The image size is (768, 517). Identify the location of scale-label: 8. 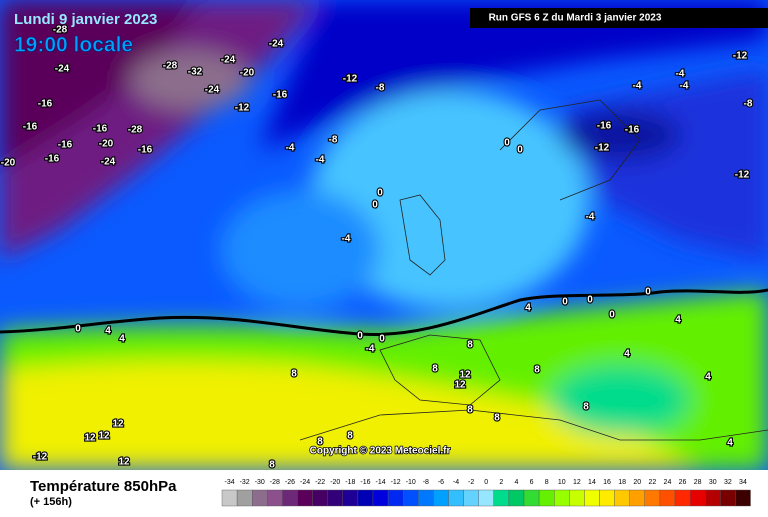
(547, 482).